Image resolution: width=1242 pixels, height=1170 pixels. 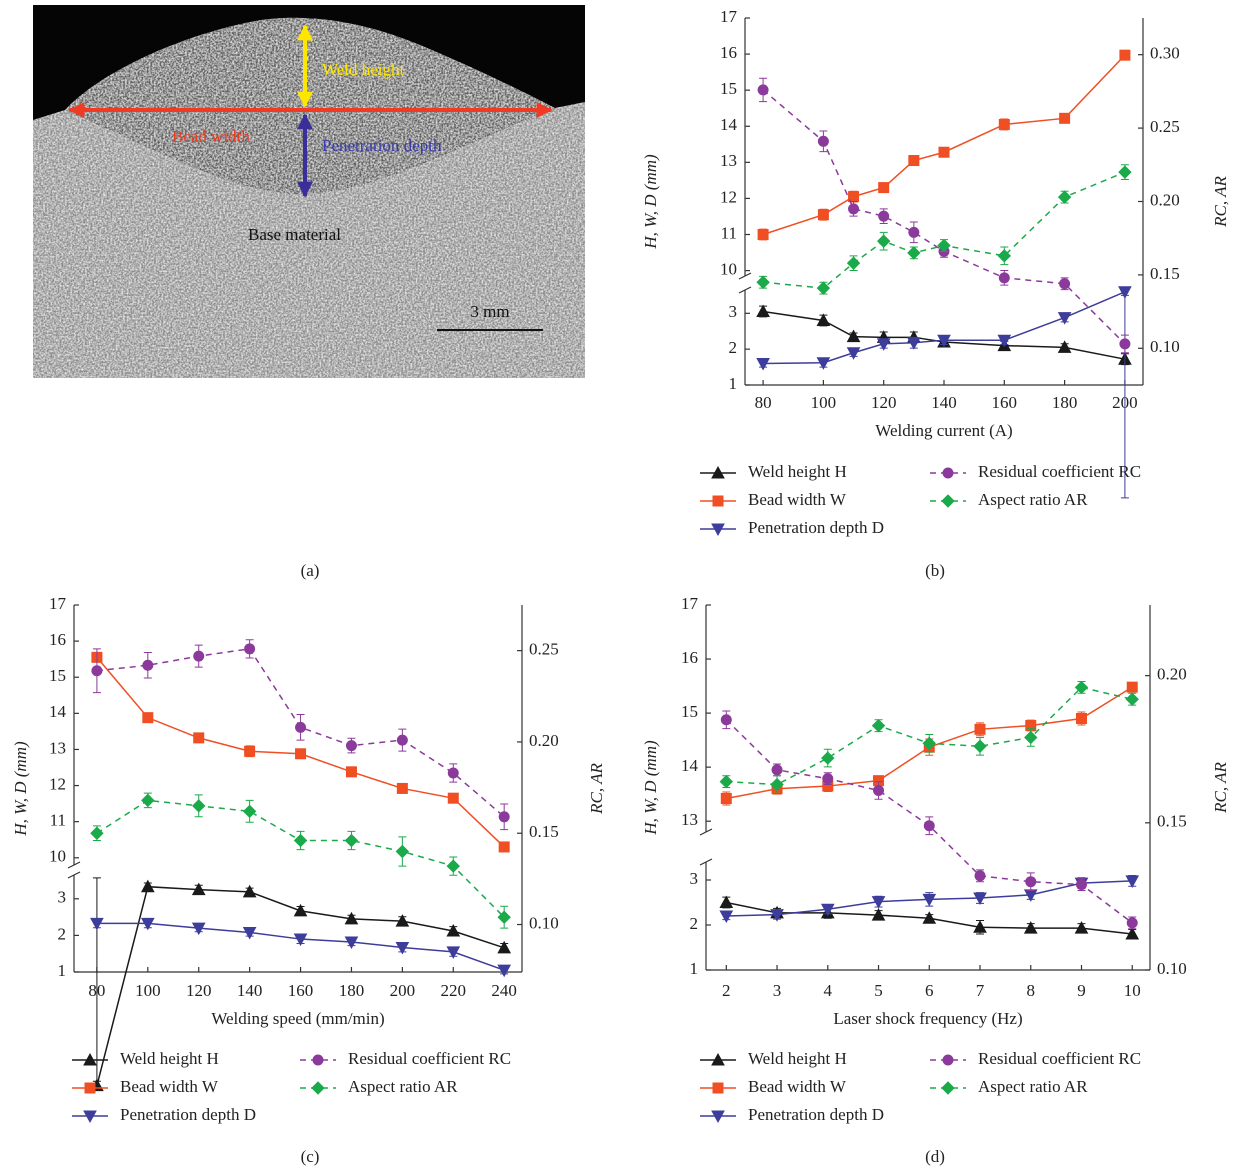 I want to click on y-tick-label: 16, so click(x=57, y=639).